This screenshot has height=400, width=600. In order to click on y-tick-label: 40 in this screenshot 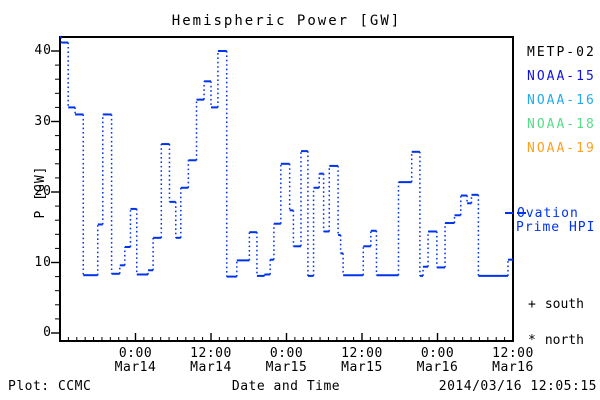, I will do `click(43, 50)`.